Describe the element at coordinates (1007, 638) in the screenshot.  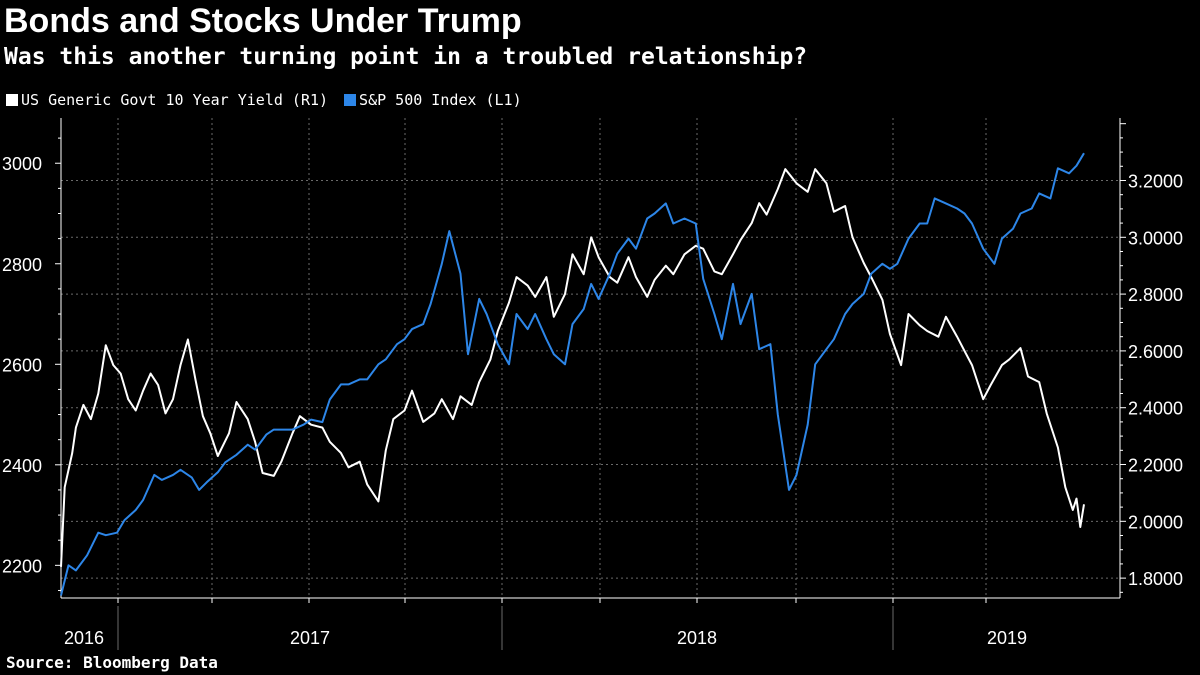
I see `x-tick-label: 2019` at that location.